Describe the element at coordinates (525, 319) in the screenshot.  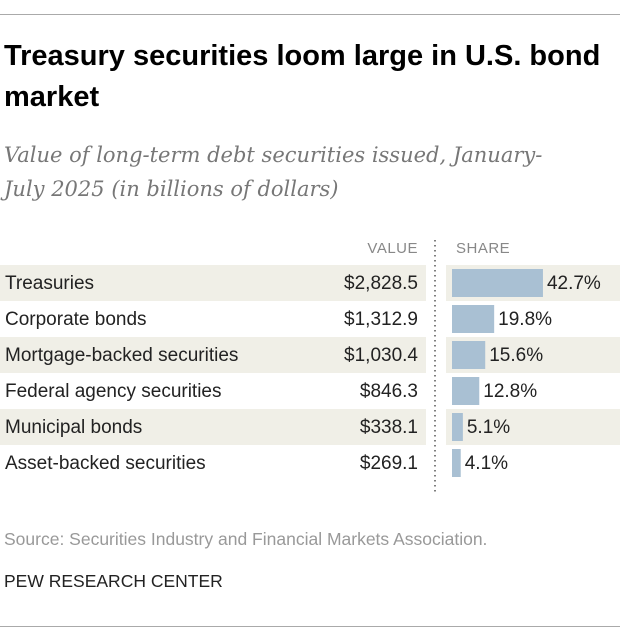
I see `bar-label: 19.8%` at that location.